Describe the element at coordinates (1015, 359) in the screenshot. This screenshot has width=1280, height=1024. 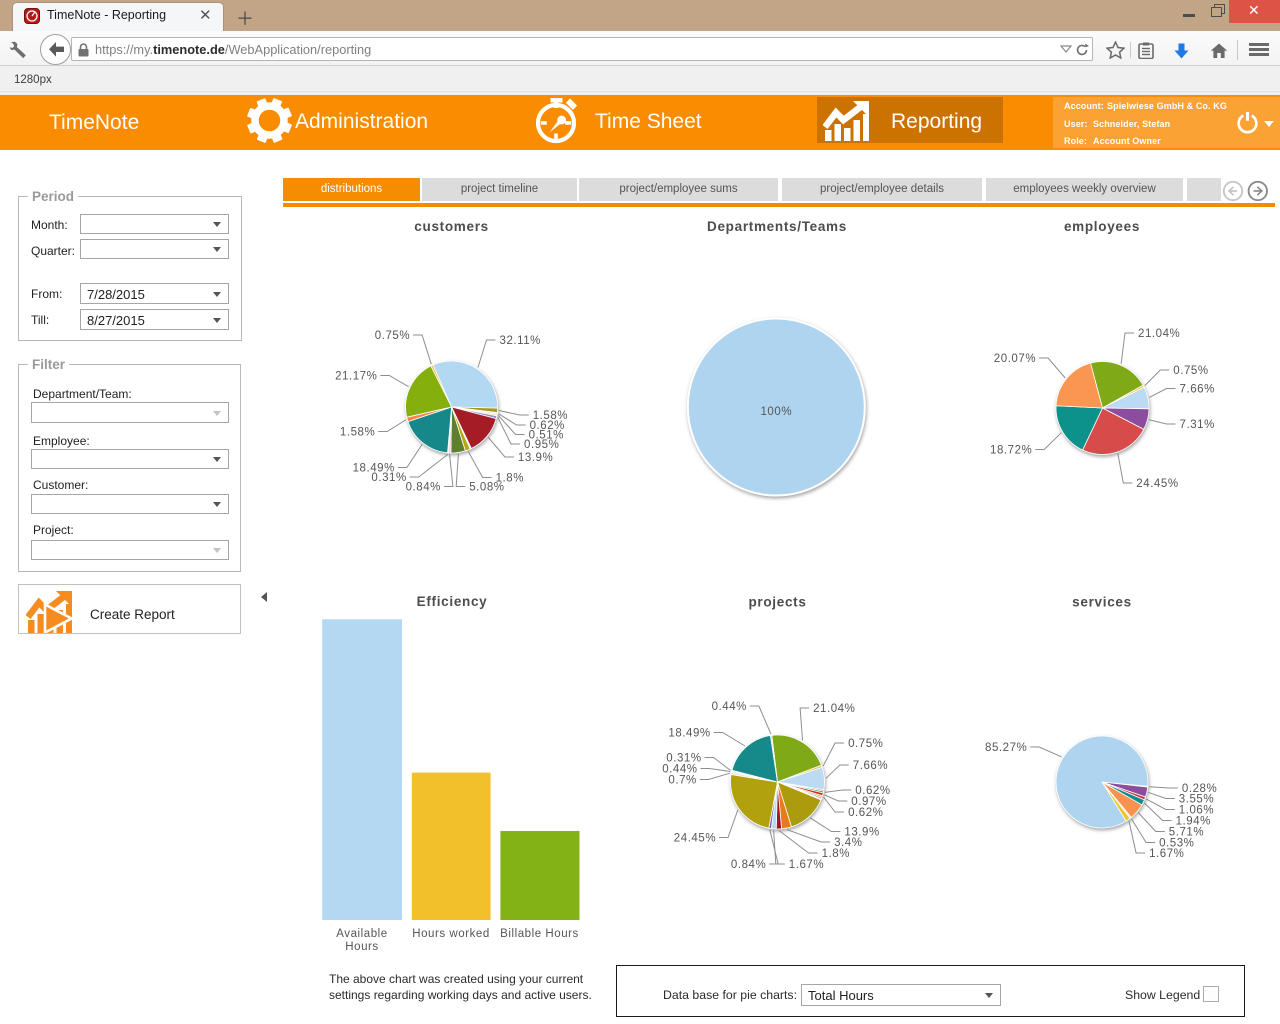
I see `svg-text: 20.07%` at that location.